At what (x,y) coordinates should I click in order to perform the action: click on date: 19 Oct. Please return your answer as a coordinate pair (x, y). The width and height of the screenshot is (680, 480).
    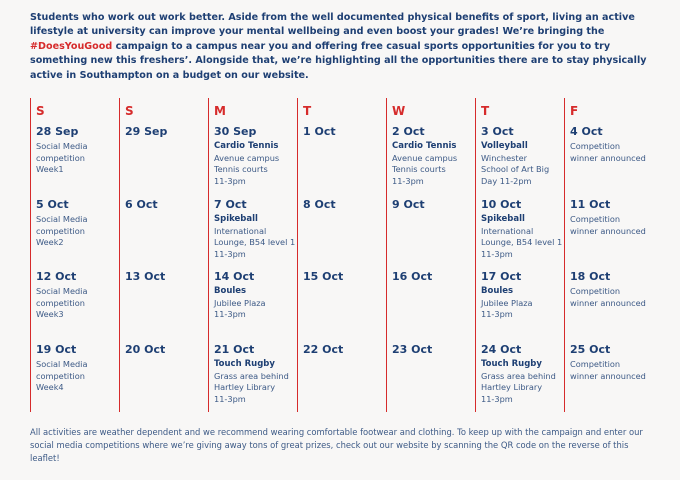
    Looking at the image, I should click on (56, 349).